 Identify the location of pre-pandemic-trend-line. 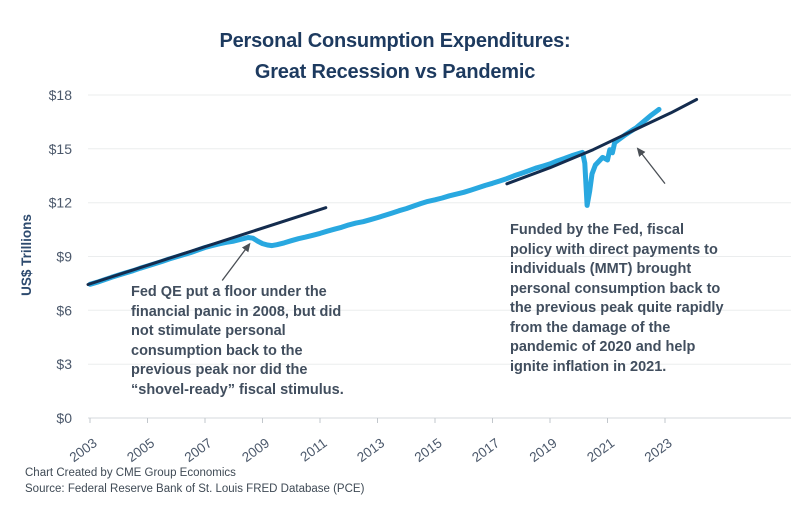
(602, 142).